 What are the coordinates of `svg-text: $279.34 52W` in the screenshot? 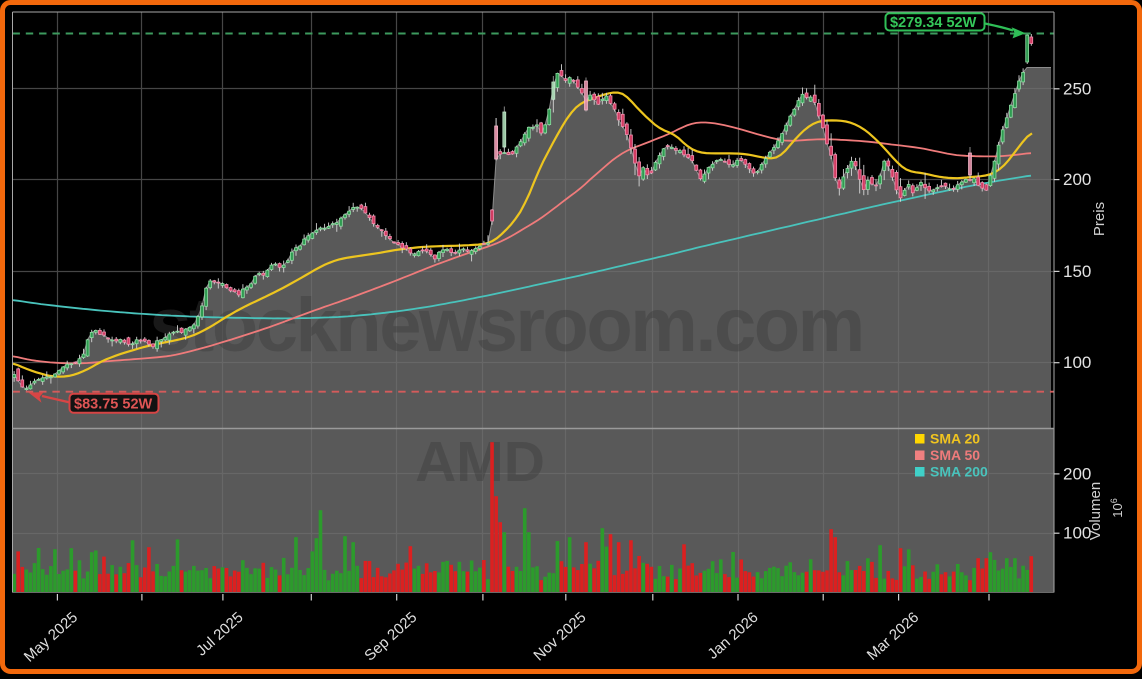 It's located at (933, 23).